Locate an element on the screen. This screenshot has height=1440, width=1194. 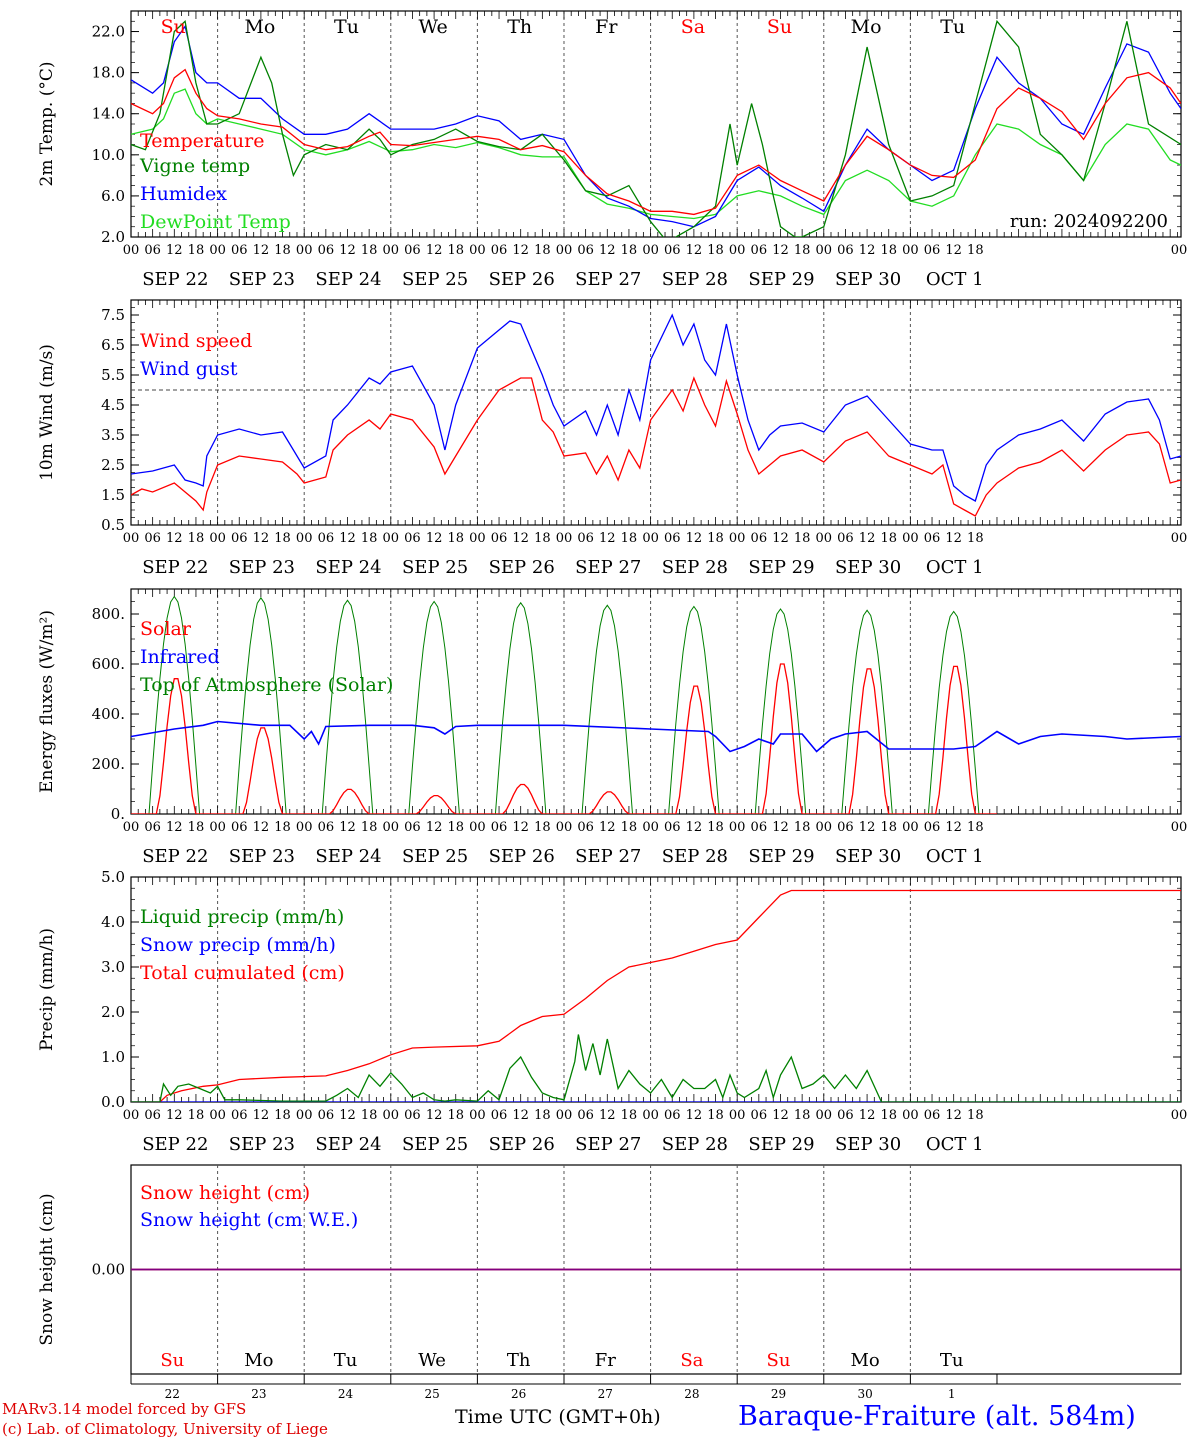
y-tick-label: 0. is located at coordinates (118, 814).